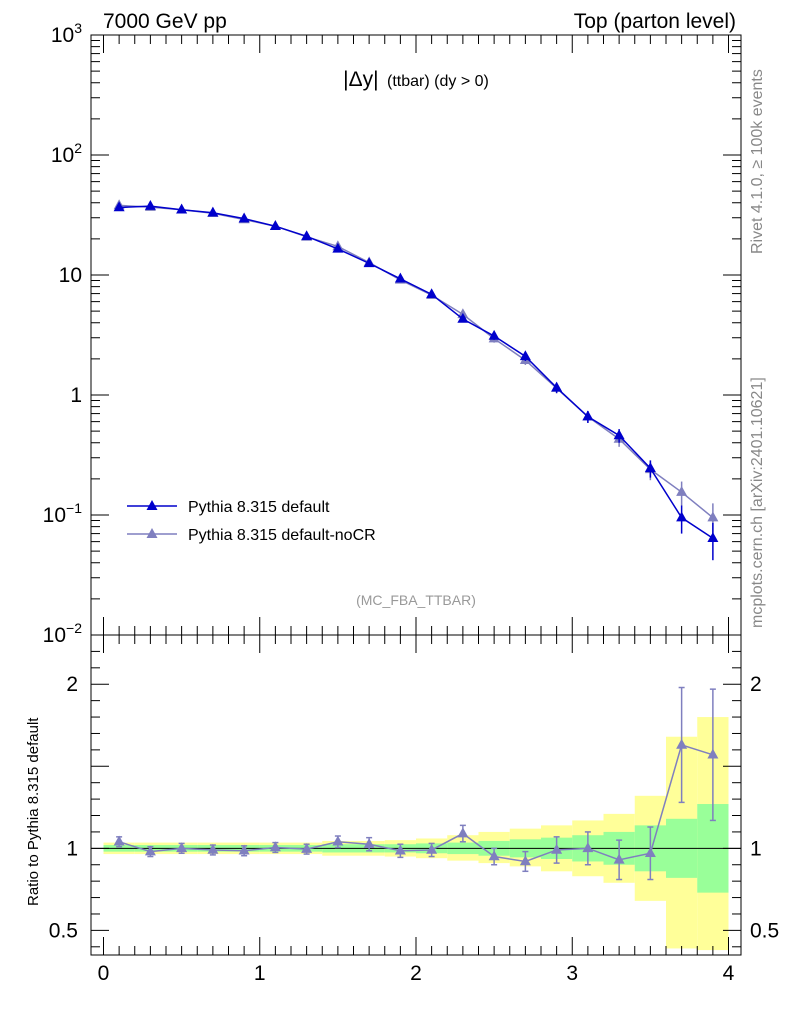 The height and width of the screenshot is (1024, 786). I want to click on ratio-xtick-label: 1, so click(260, 973).